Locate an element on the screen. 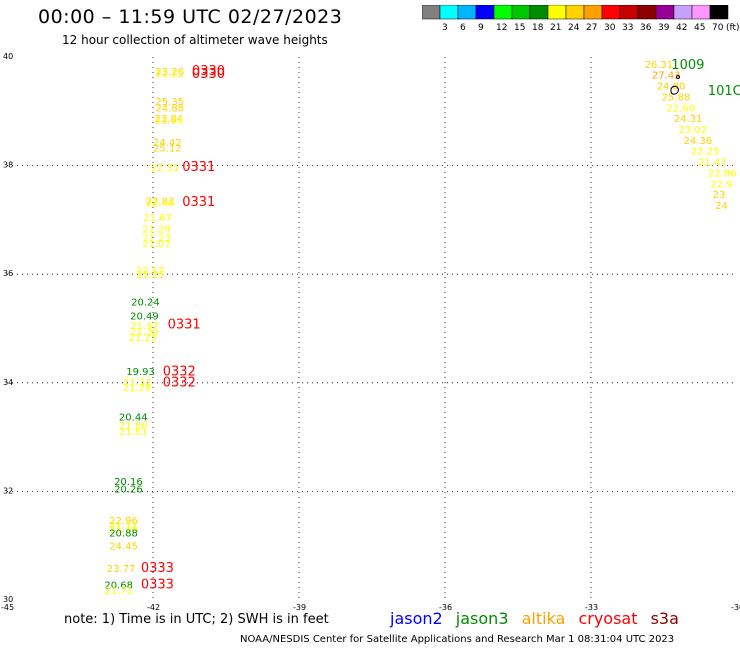 This screenshot has width=740, height=650. colorbar-label: 12 is located at coordinates (501, 28).